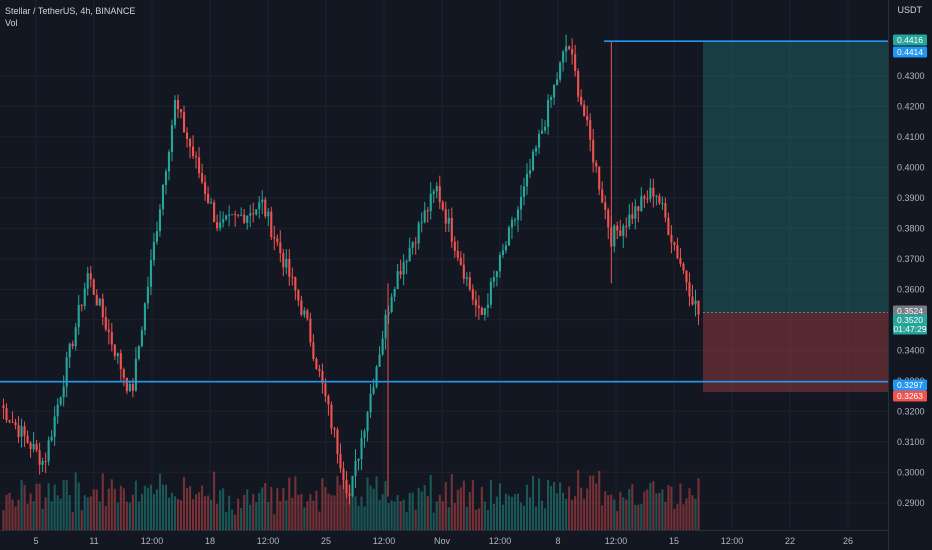 This screenshot has height=550, width=932. I want to click on x-tick-label: 11, so click(93, 541).